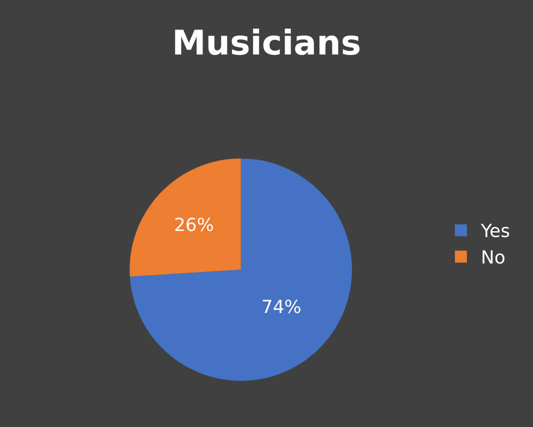  I want to click on pie-slice, so click(185, 217).